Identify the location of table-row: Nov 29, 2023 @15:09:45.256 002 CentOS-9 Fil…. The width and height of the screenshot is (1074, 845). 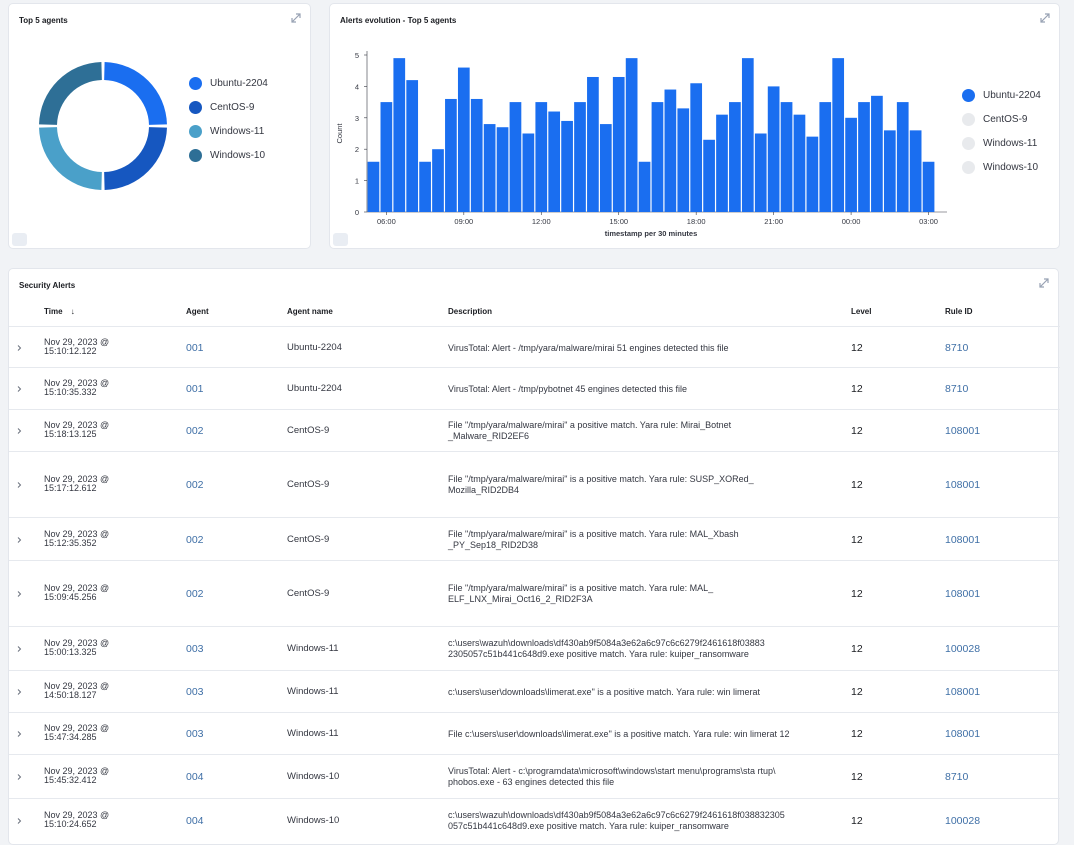
(534, 593).